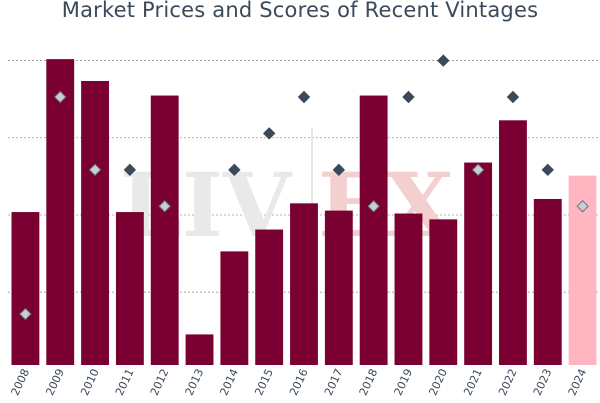 This screenshot has height=403, width=600. Describe the element at coordinates (373, 230) in the screenshot. I see `bar-2018` at that location.